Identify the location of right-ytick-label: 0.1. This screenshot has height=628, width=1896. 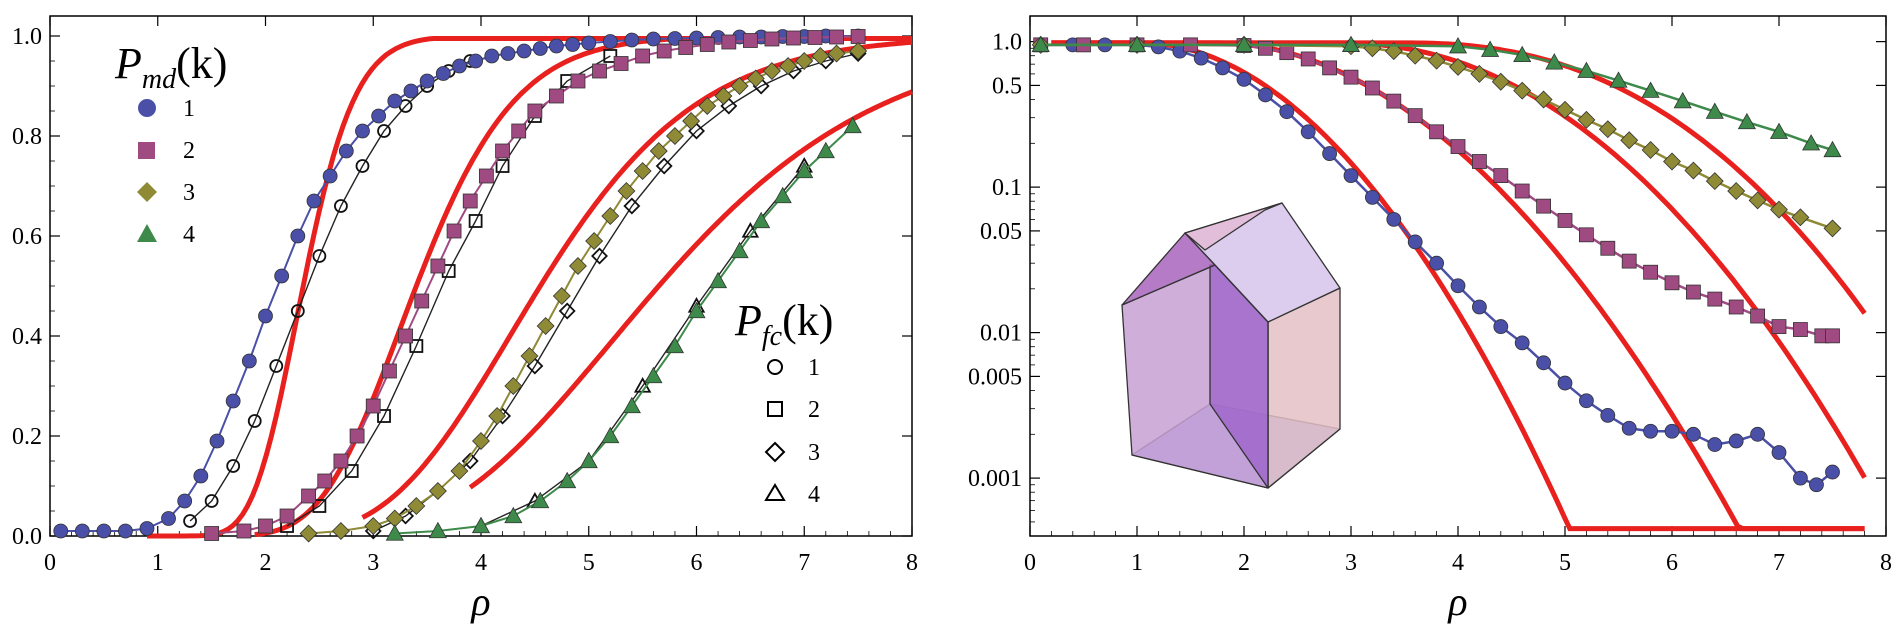
(1007, 188).